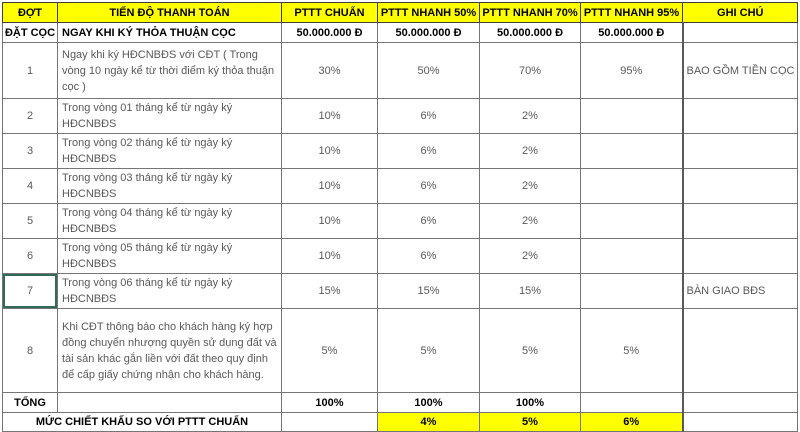 The height and width of the screenshot is (432, 800). Describe the element at coordinates (428, 422) in the screenshot. I see `cell-discount-nhanh-50: 4%` at that location.